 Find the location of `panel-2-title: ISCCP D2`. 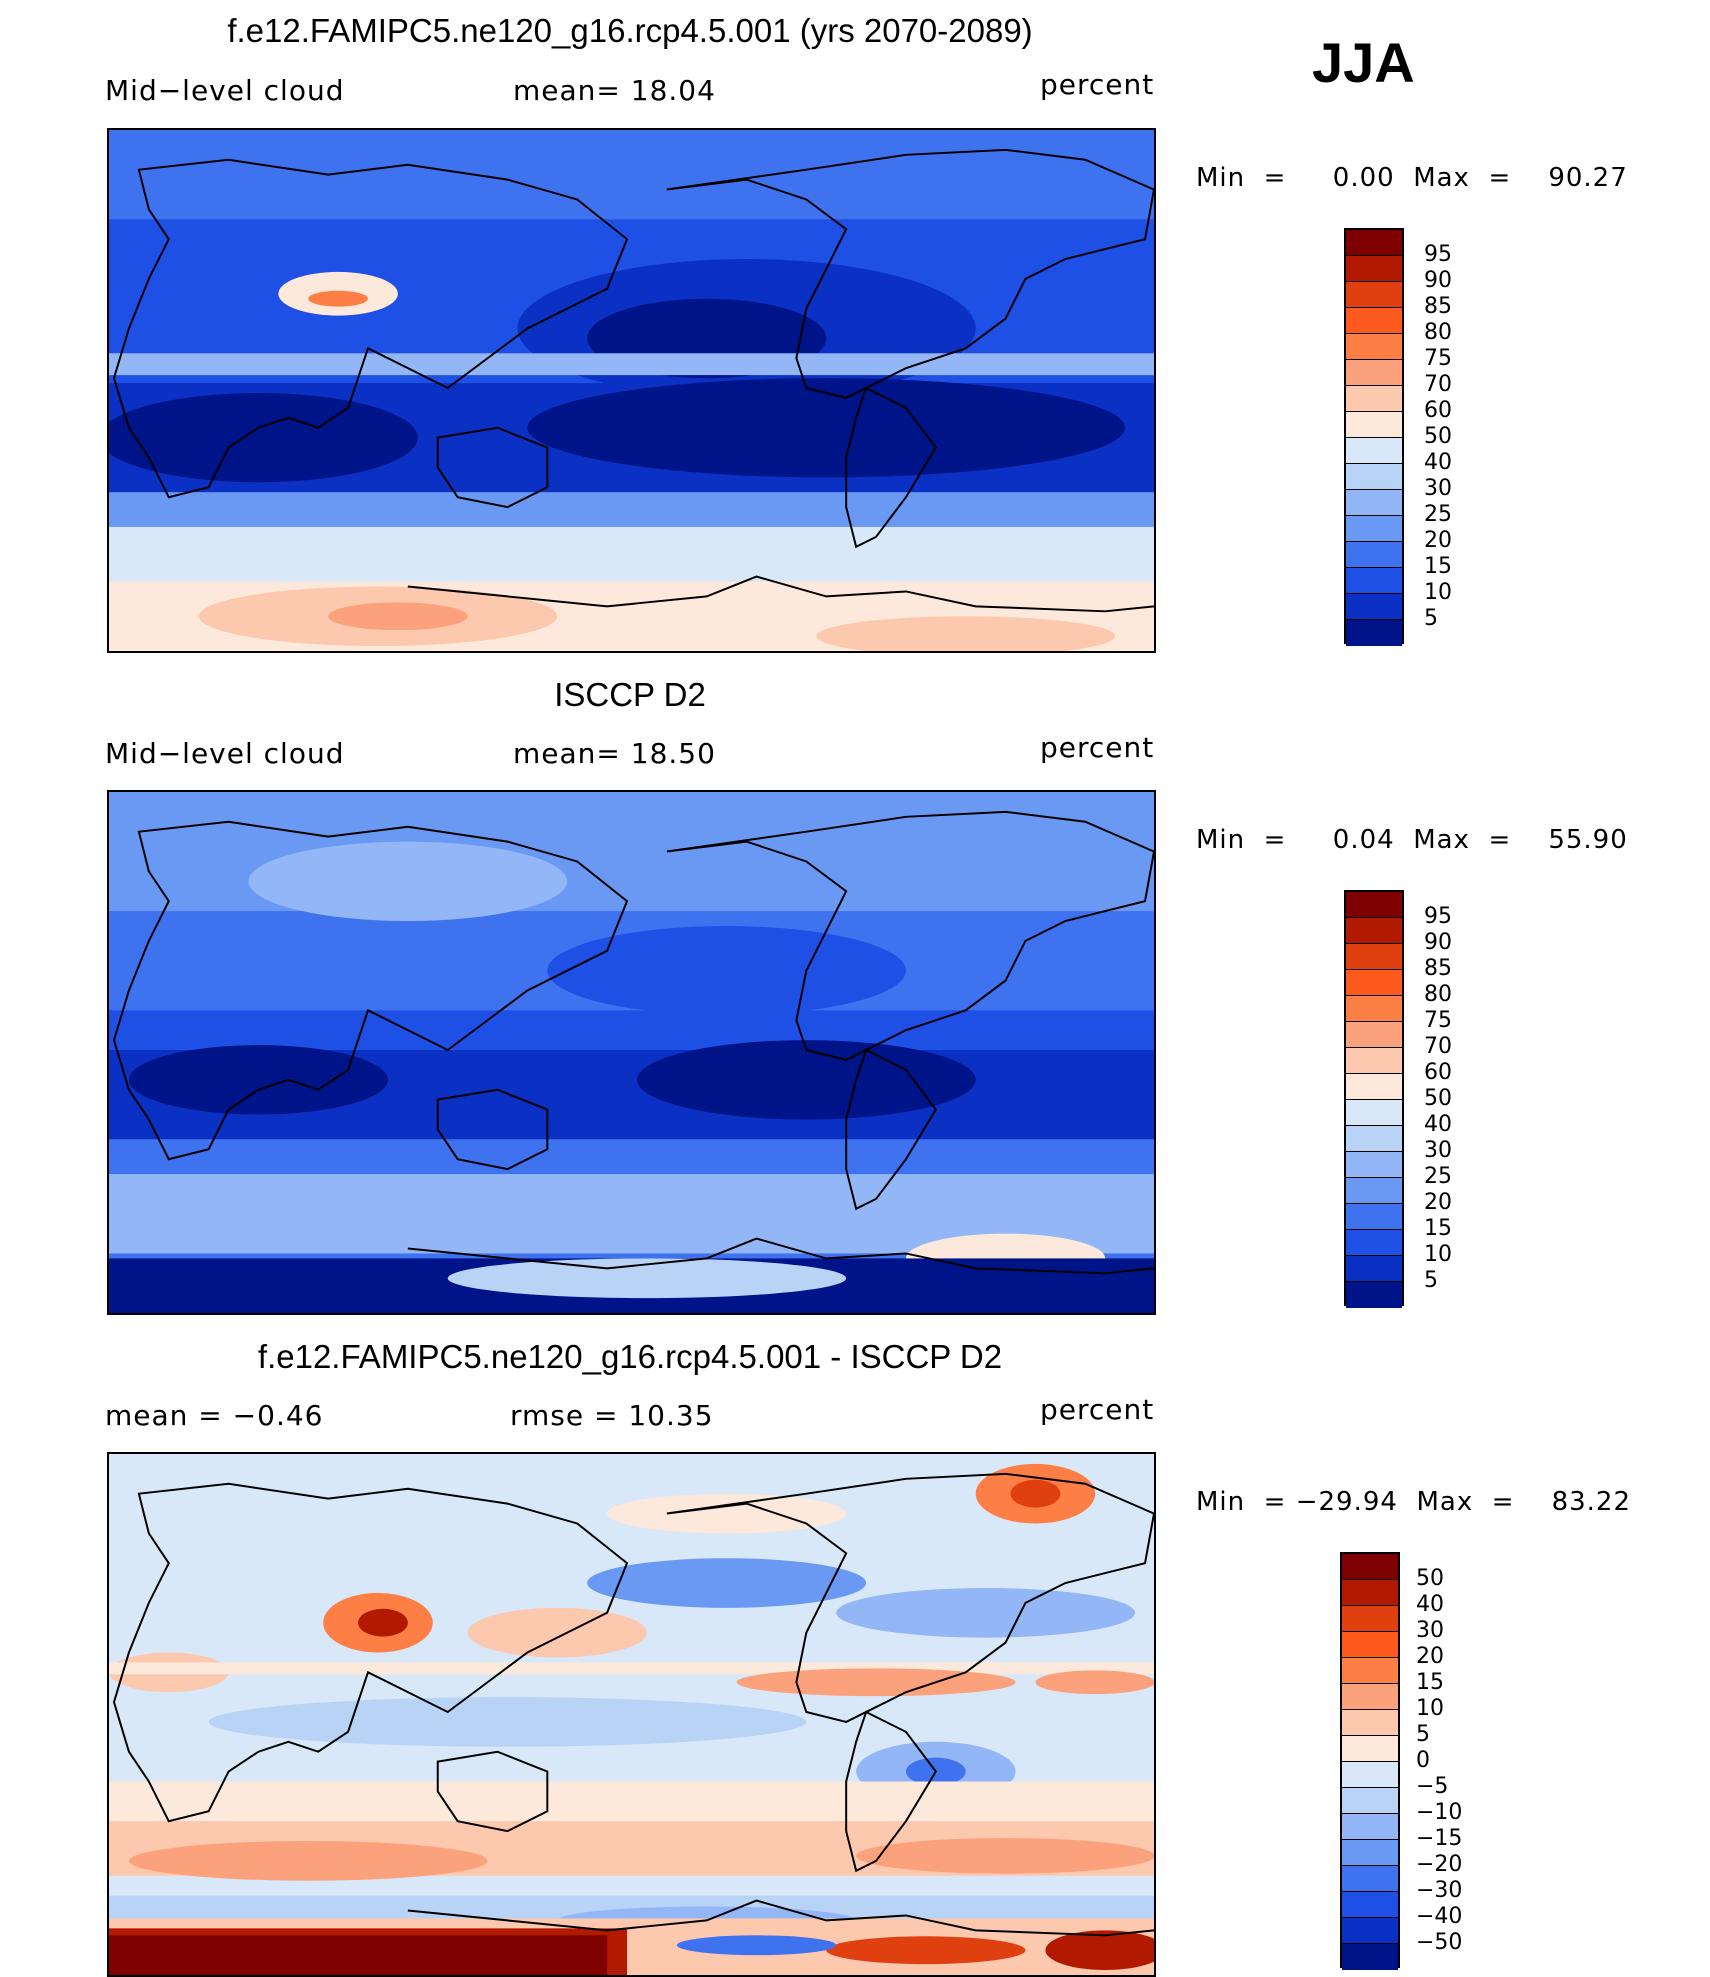

panel-2-title: ISCCP D2 is located at coordinates (630, 694).